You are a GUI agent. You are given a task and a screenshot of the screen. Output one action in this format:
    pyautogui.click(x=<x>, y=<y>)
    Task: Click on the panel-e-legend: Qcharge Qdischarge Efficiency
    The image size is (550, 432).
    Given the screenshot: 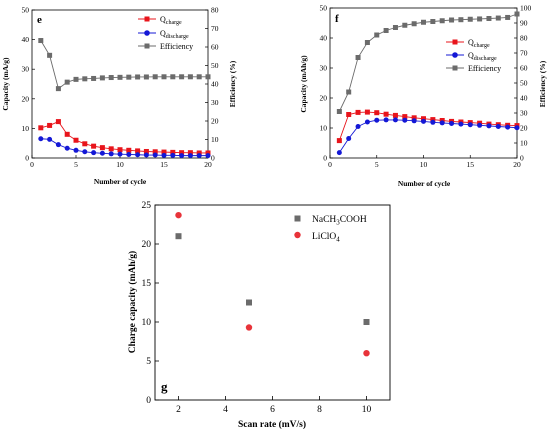 What is the action you would take?
    pyautogui.click(x=165, y=33)
    